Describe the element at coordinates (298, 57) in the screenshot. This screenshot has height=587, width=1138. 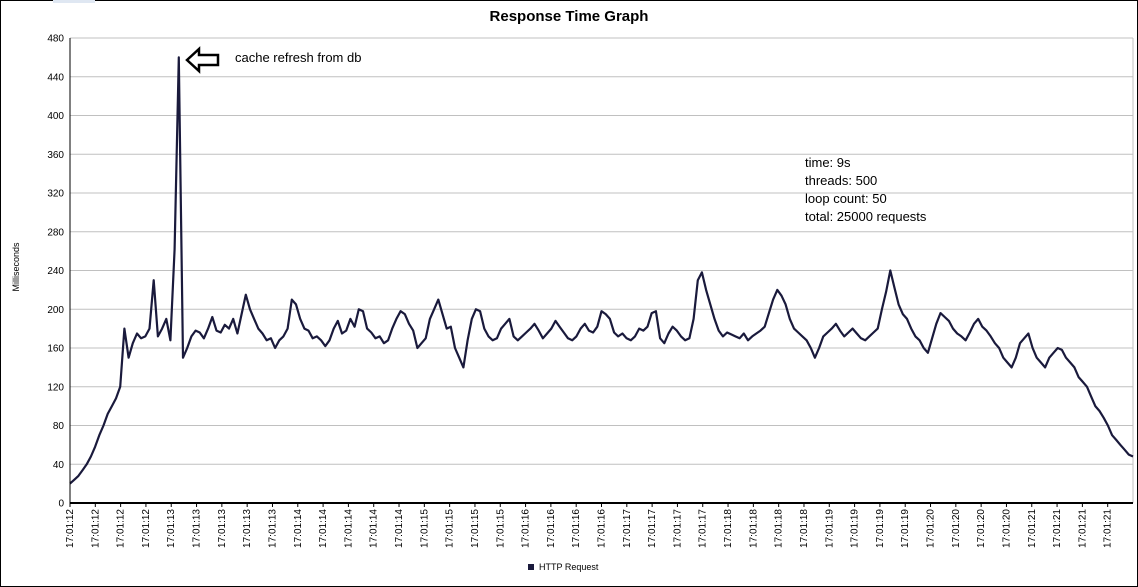
I see `annotation-cache-refresh: cache refresh from db` at that location.